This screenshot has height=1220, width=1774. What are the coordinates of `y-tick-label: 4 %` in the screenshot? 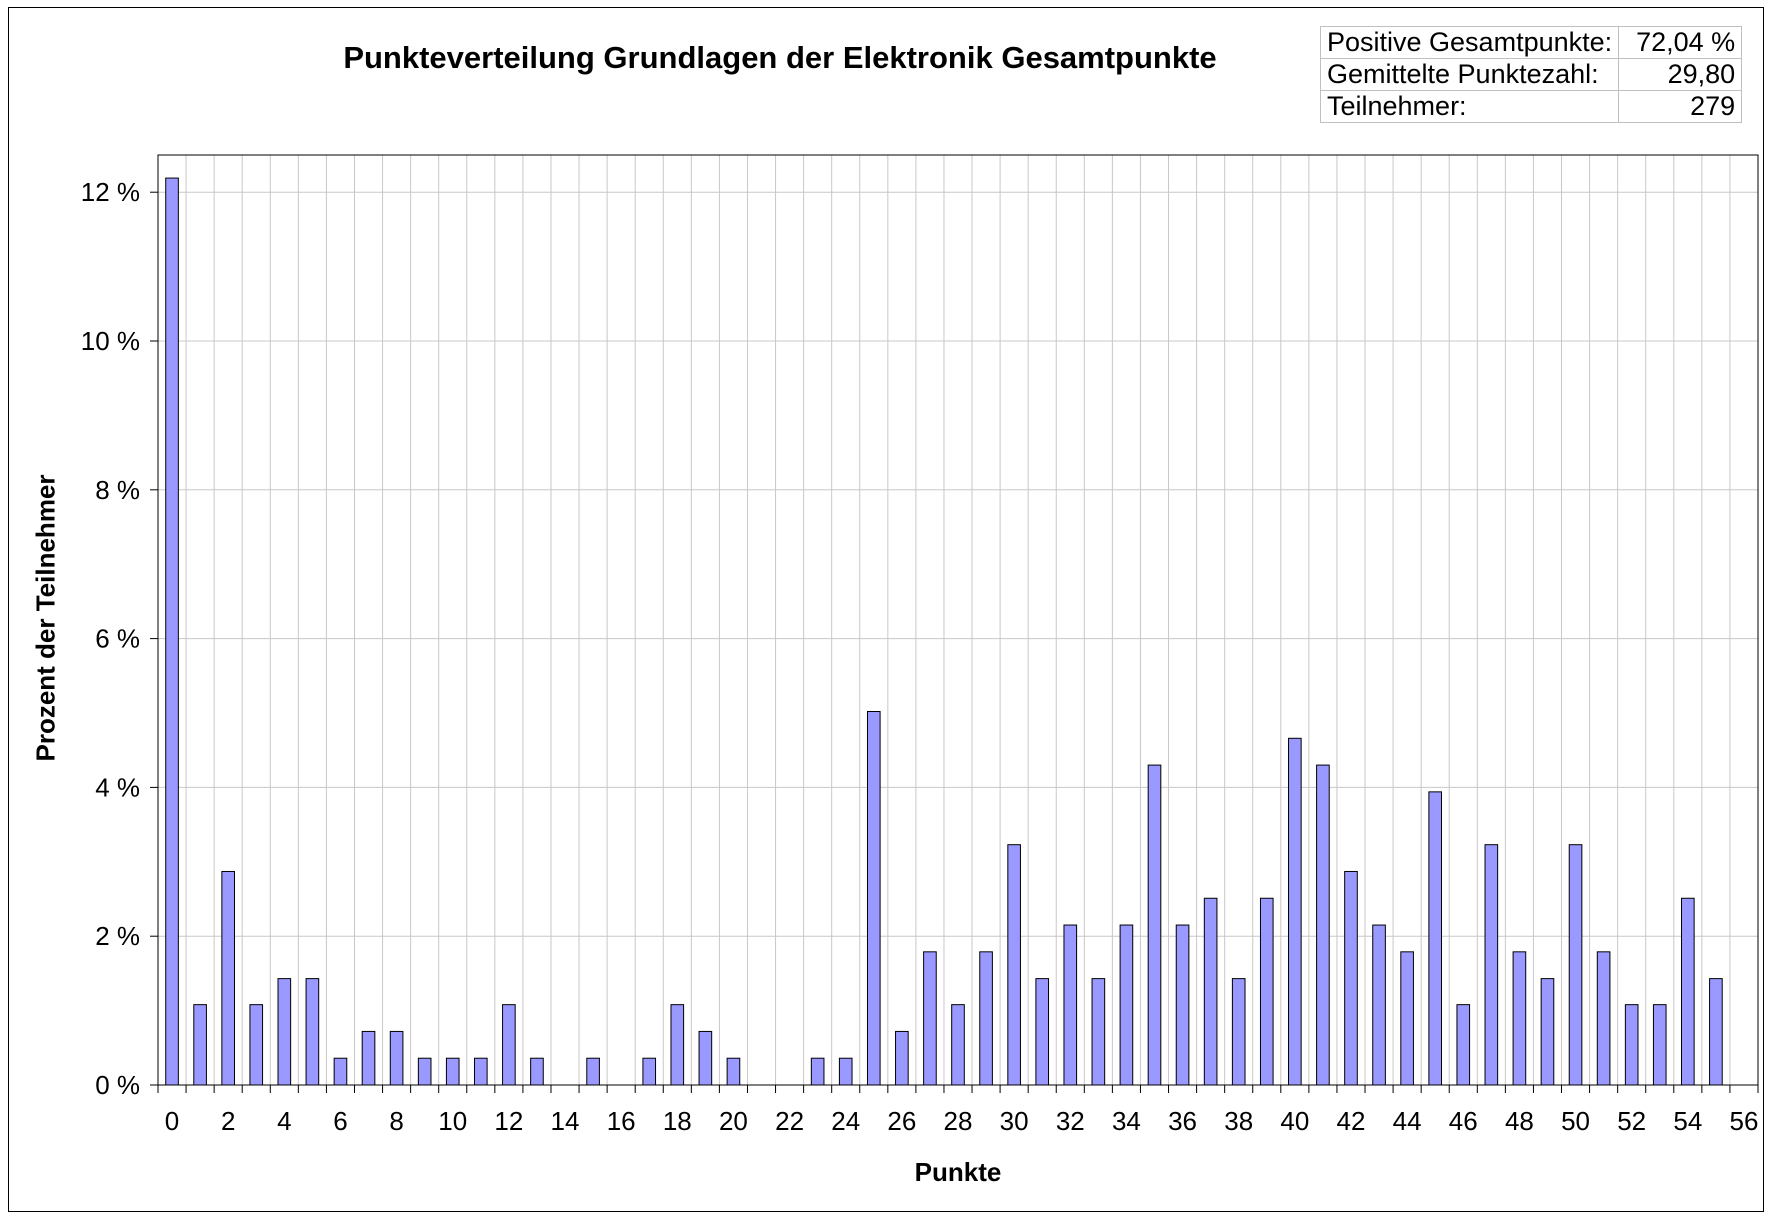 It's located at (117, 787).